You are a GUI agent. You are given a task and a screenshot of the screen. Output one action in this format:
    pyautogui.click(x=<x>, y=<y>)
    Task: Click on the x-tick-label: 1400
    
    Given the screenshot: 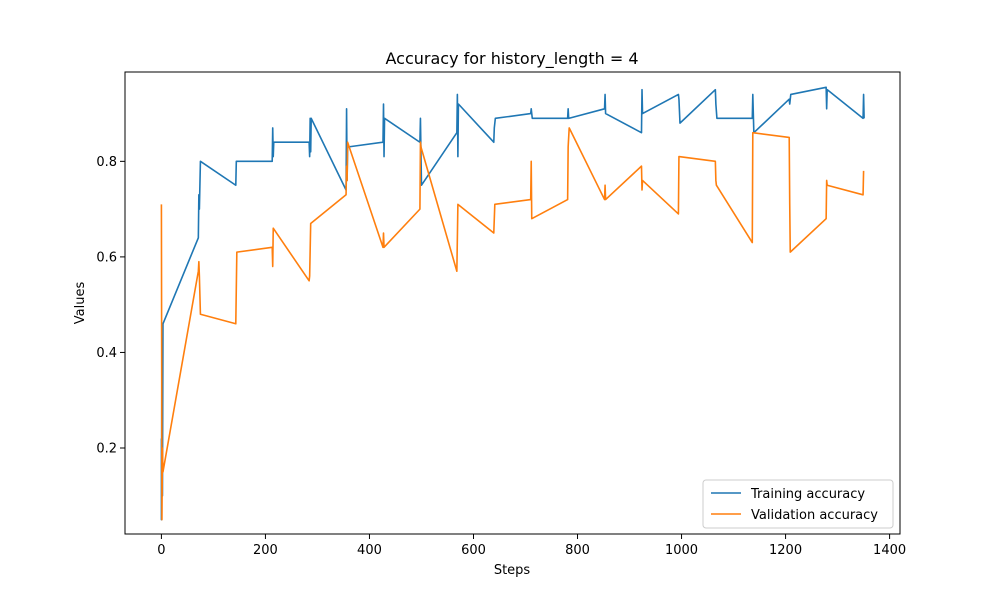 What is the action you would take?
    pyautogui.click(x=889, y=550)
    